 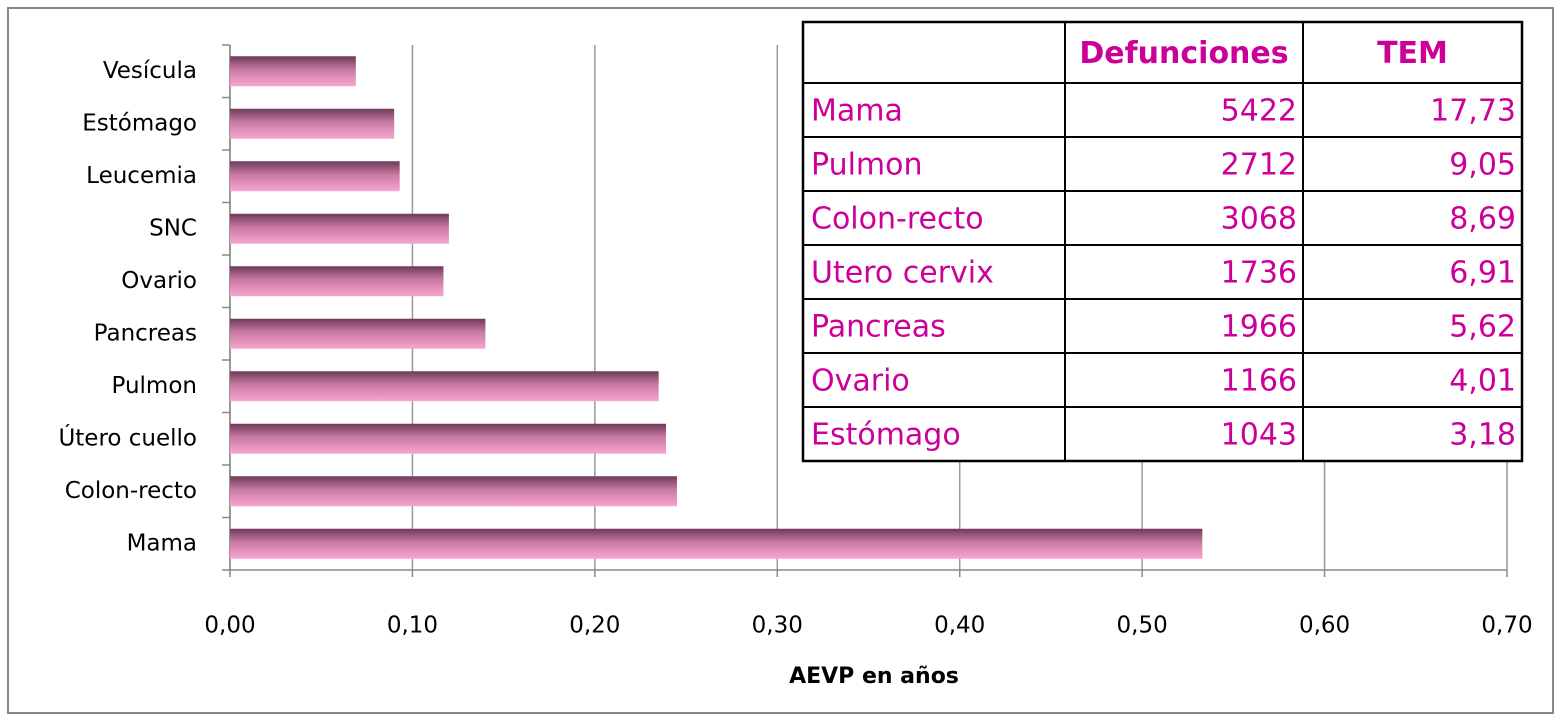 What do you see at coordinates (145, 333) in the screenshot?
I see `y-tick-label: Pancreas` at bounding box center [145, 333].